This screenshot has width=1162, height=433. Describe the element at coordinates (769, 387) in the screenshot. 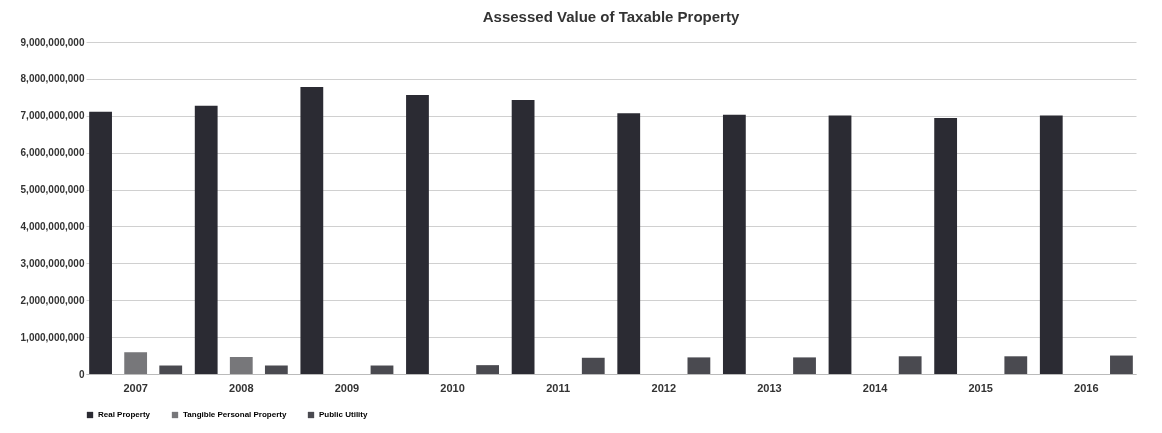

I see `x-tick-label: 2013` at that location.